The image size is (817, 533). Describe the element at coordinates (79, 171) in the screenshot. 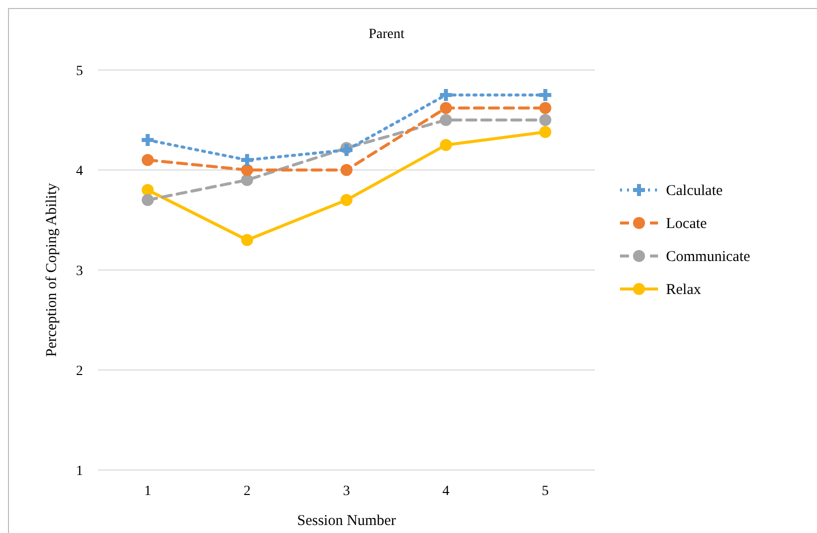

I see `y-tick-label: 4` at that location.